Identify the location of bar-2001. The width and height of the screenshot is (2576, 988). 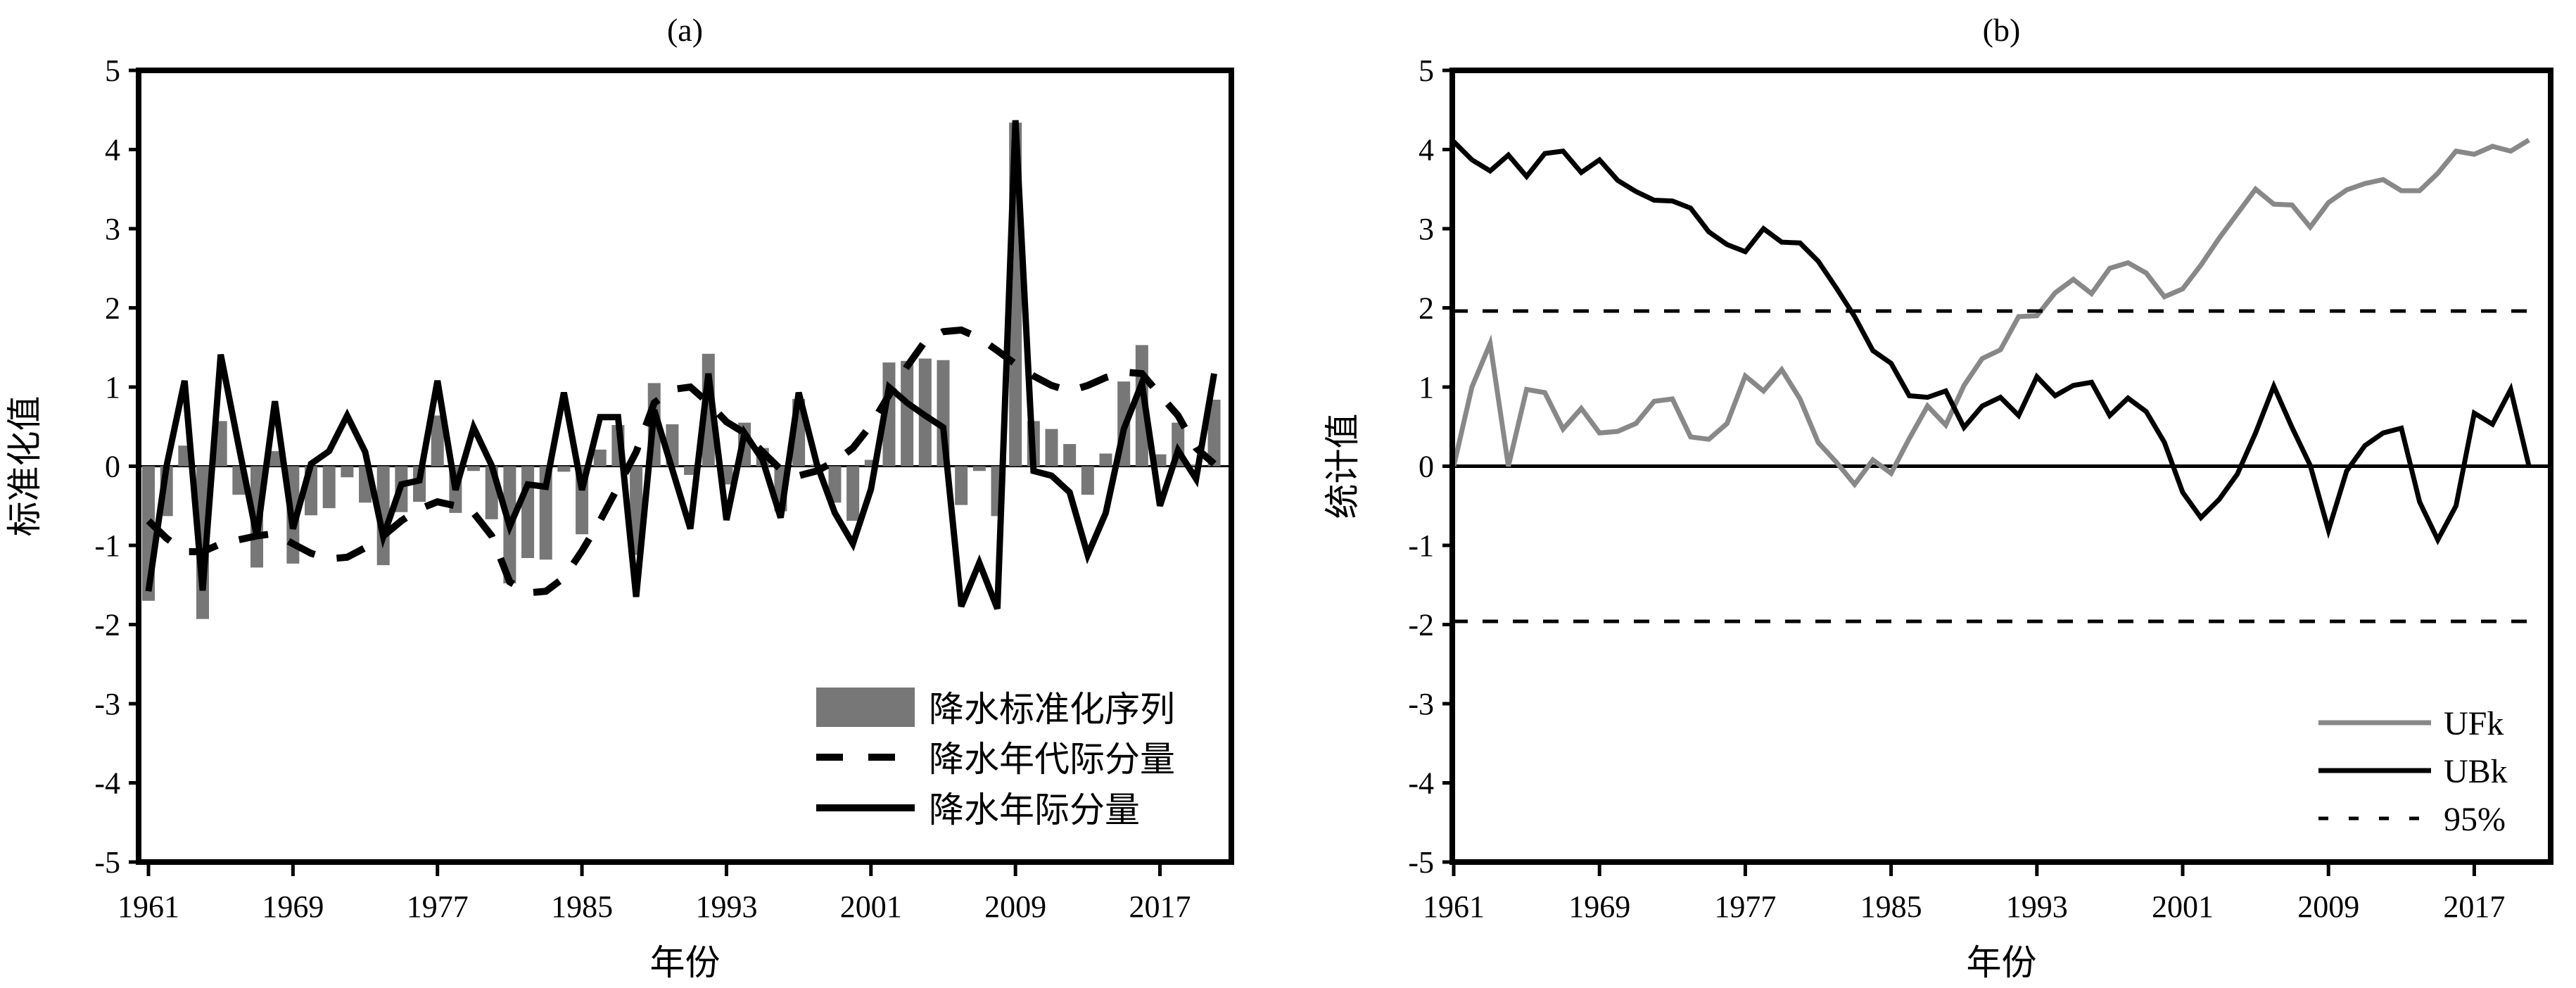
(870, 463).